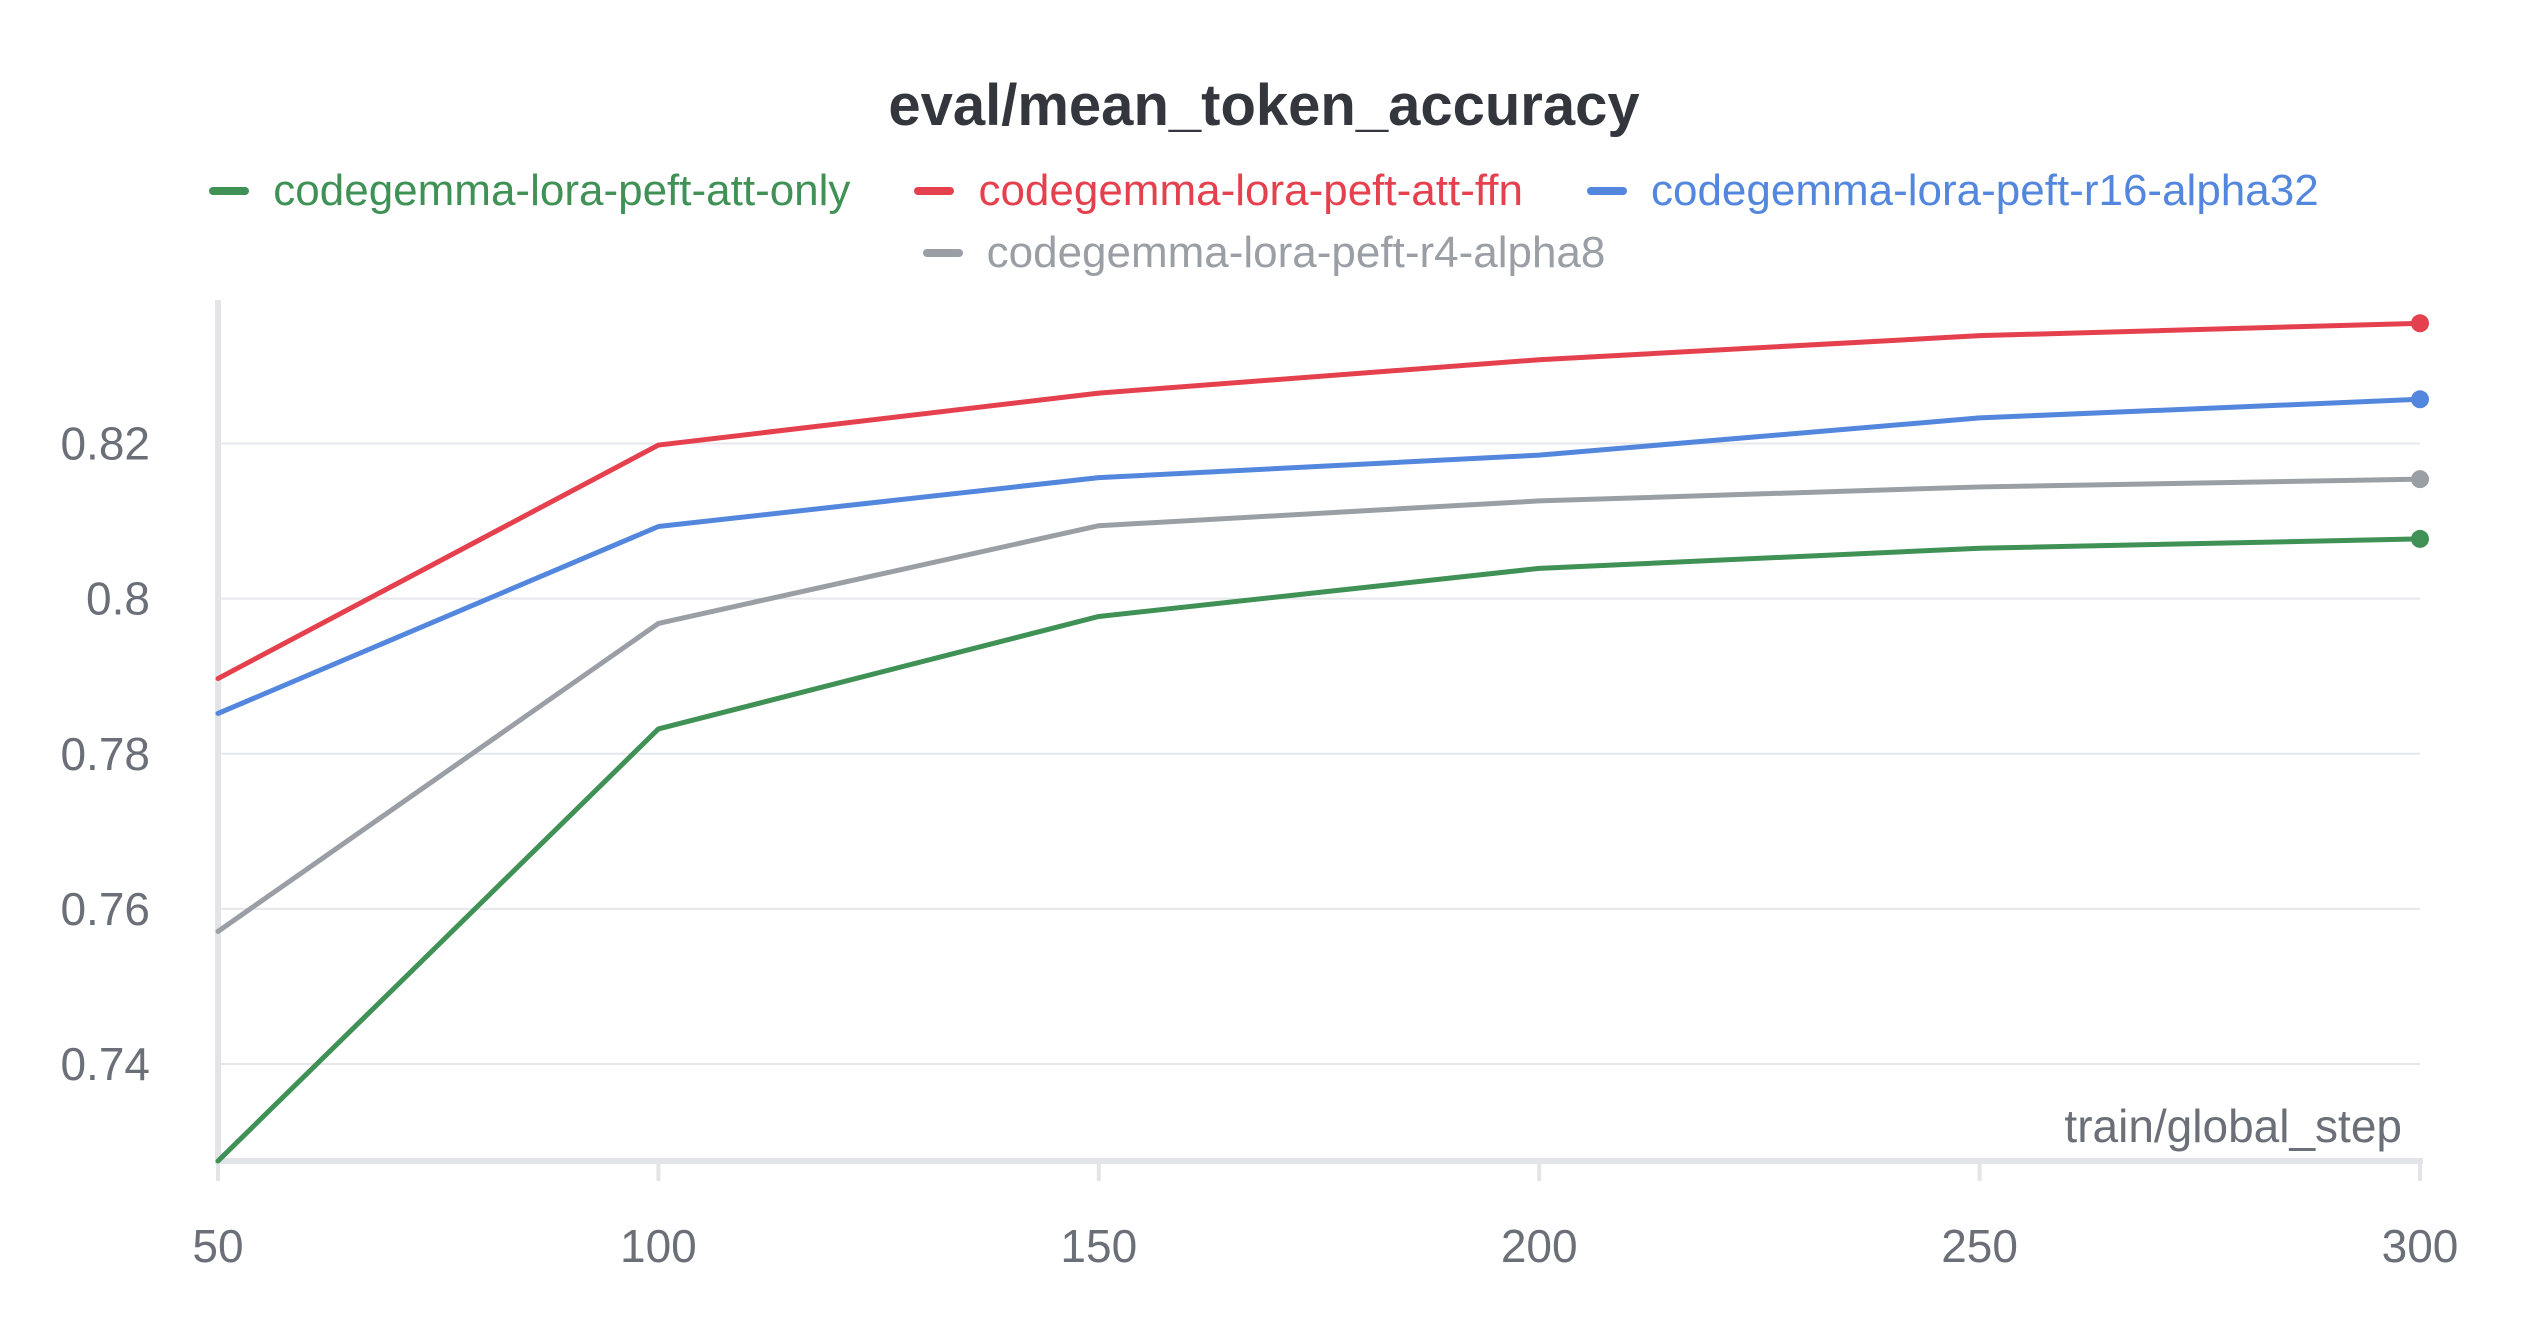  I want to click on legend-label: codegemma-lora-peft-att-only, so click(562, 190).